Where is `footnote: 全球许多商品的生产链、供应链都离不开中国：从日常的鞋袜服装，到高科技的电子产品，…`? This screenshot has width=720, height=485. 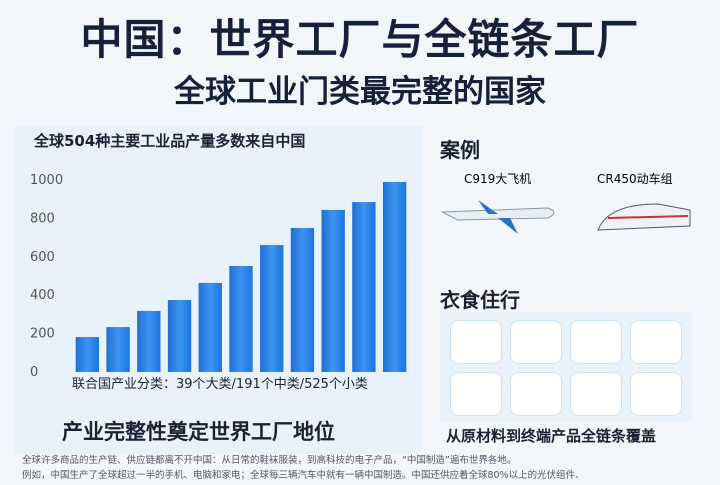
footnote: 全球许多商品的生产链、供应链都离不开中国：从日常的鞋袜服装，到高科技的电子产品，… is located at coordinates (269, 460).